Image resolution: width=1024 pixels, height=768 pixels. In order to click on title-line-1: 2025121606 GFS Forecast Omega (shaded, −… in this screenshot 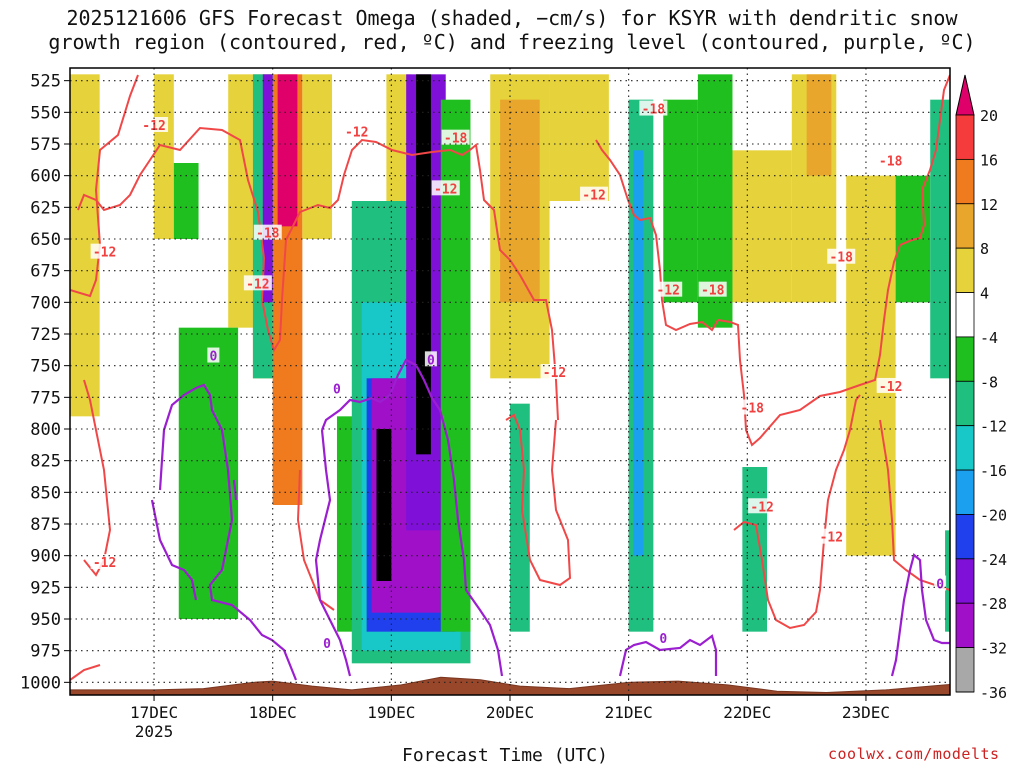, I will do `click(512, 18)`.